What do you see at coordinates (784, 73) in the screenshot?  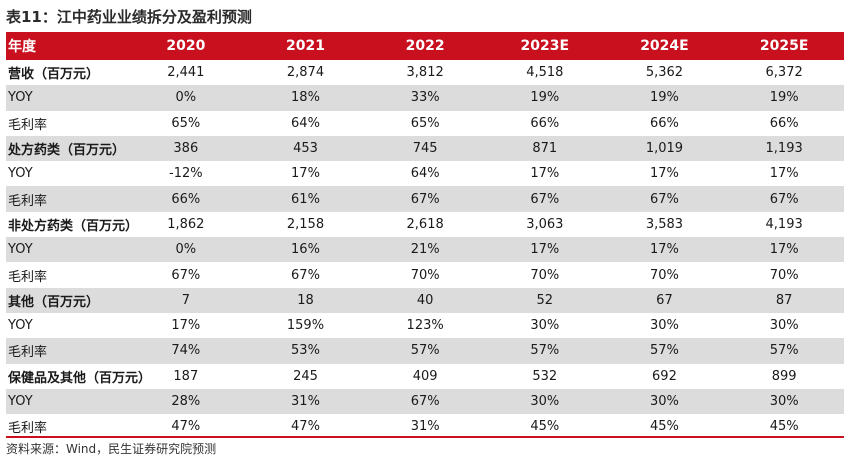 I see `table-cell: 6,372` at bounding box center [784, 73].